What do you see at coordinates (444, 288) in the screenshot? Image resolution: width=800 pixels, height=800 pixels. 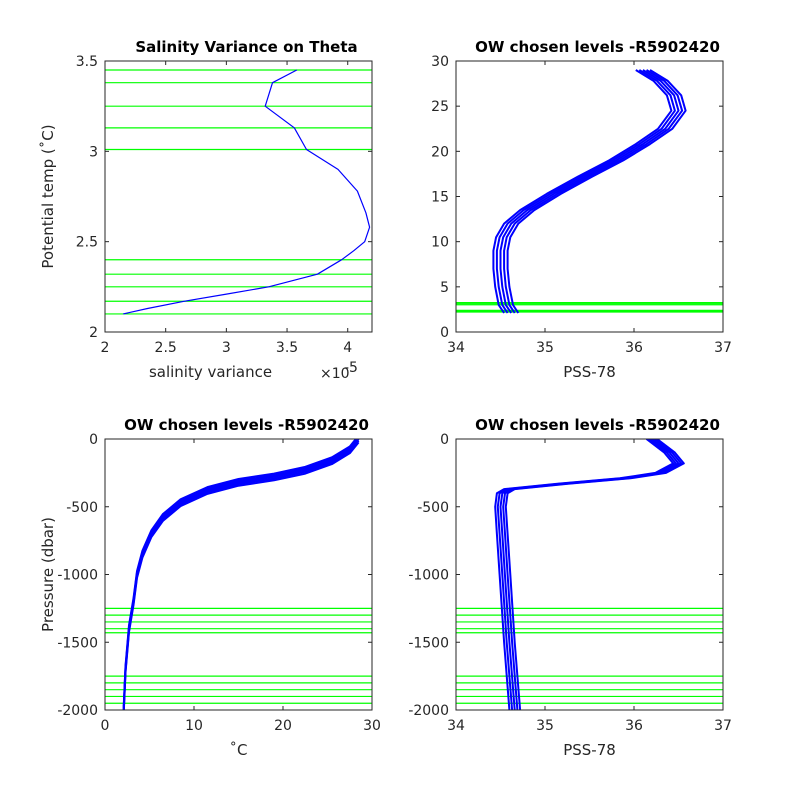 I see `y-tick-label: 5` at bounding box center [444, 288].